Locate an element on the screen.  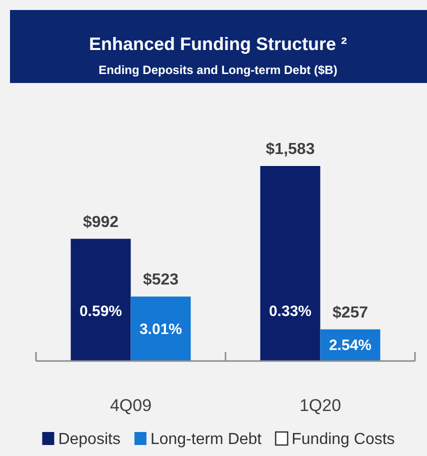
annotation: 3.01% is located at coordinates (160, 329).